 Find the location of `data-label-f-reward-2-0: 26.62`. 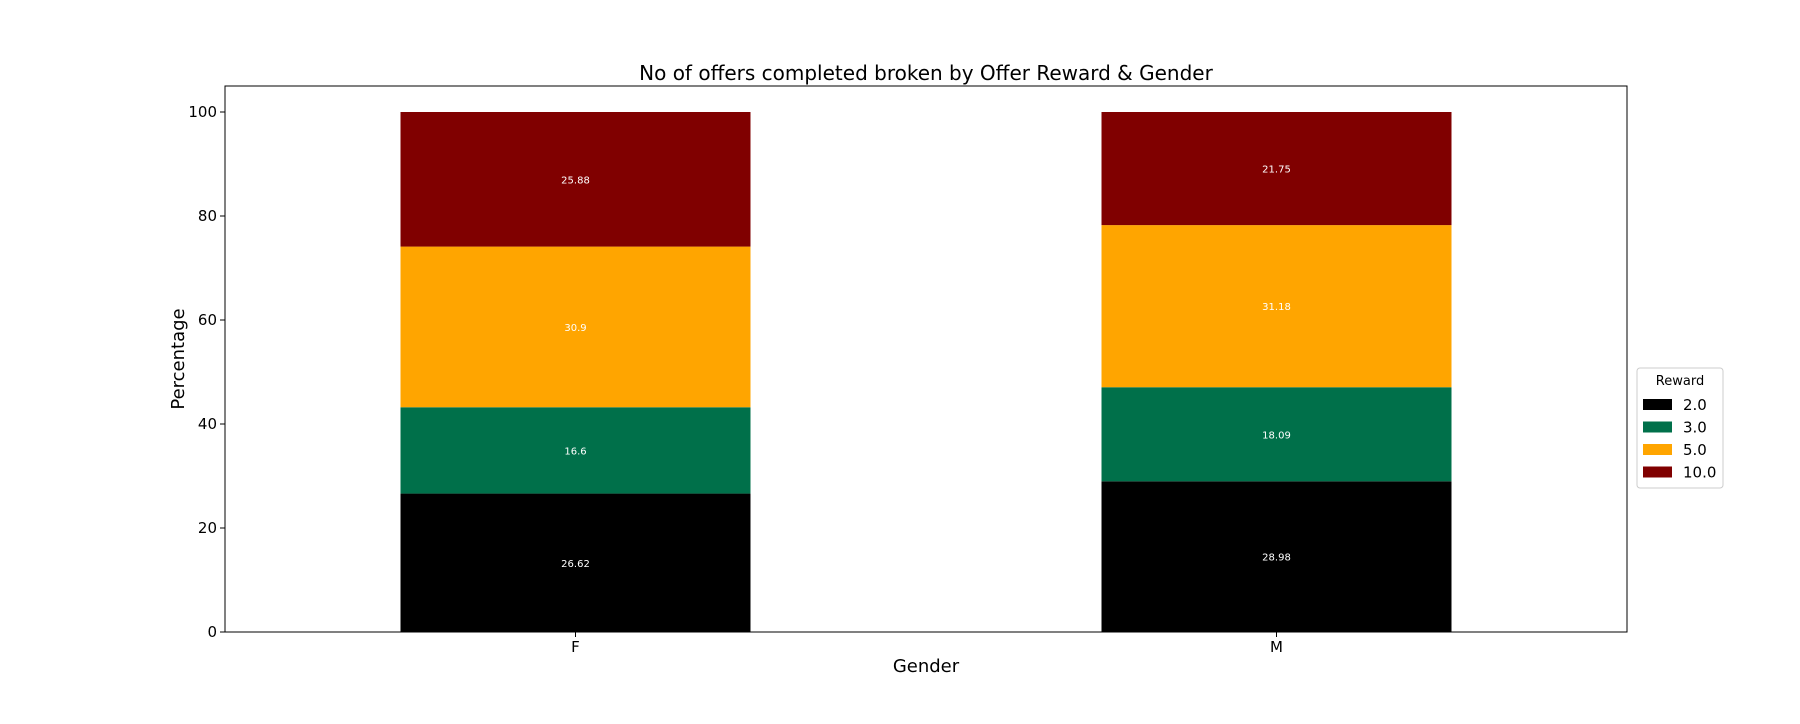

data-label-f-reward-2-0: 26.62 is located at coordinates (575, 564).